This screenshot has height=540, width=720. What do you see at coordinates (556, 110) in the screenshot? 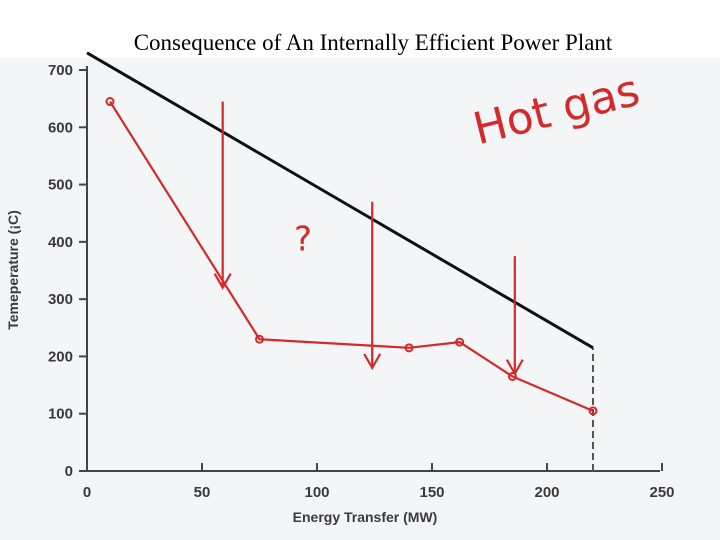
I see `hot-gas-annotation: Hot gas` at bounding box center [556, 110].